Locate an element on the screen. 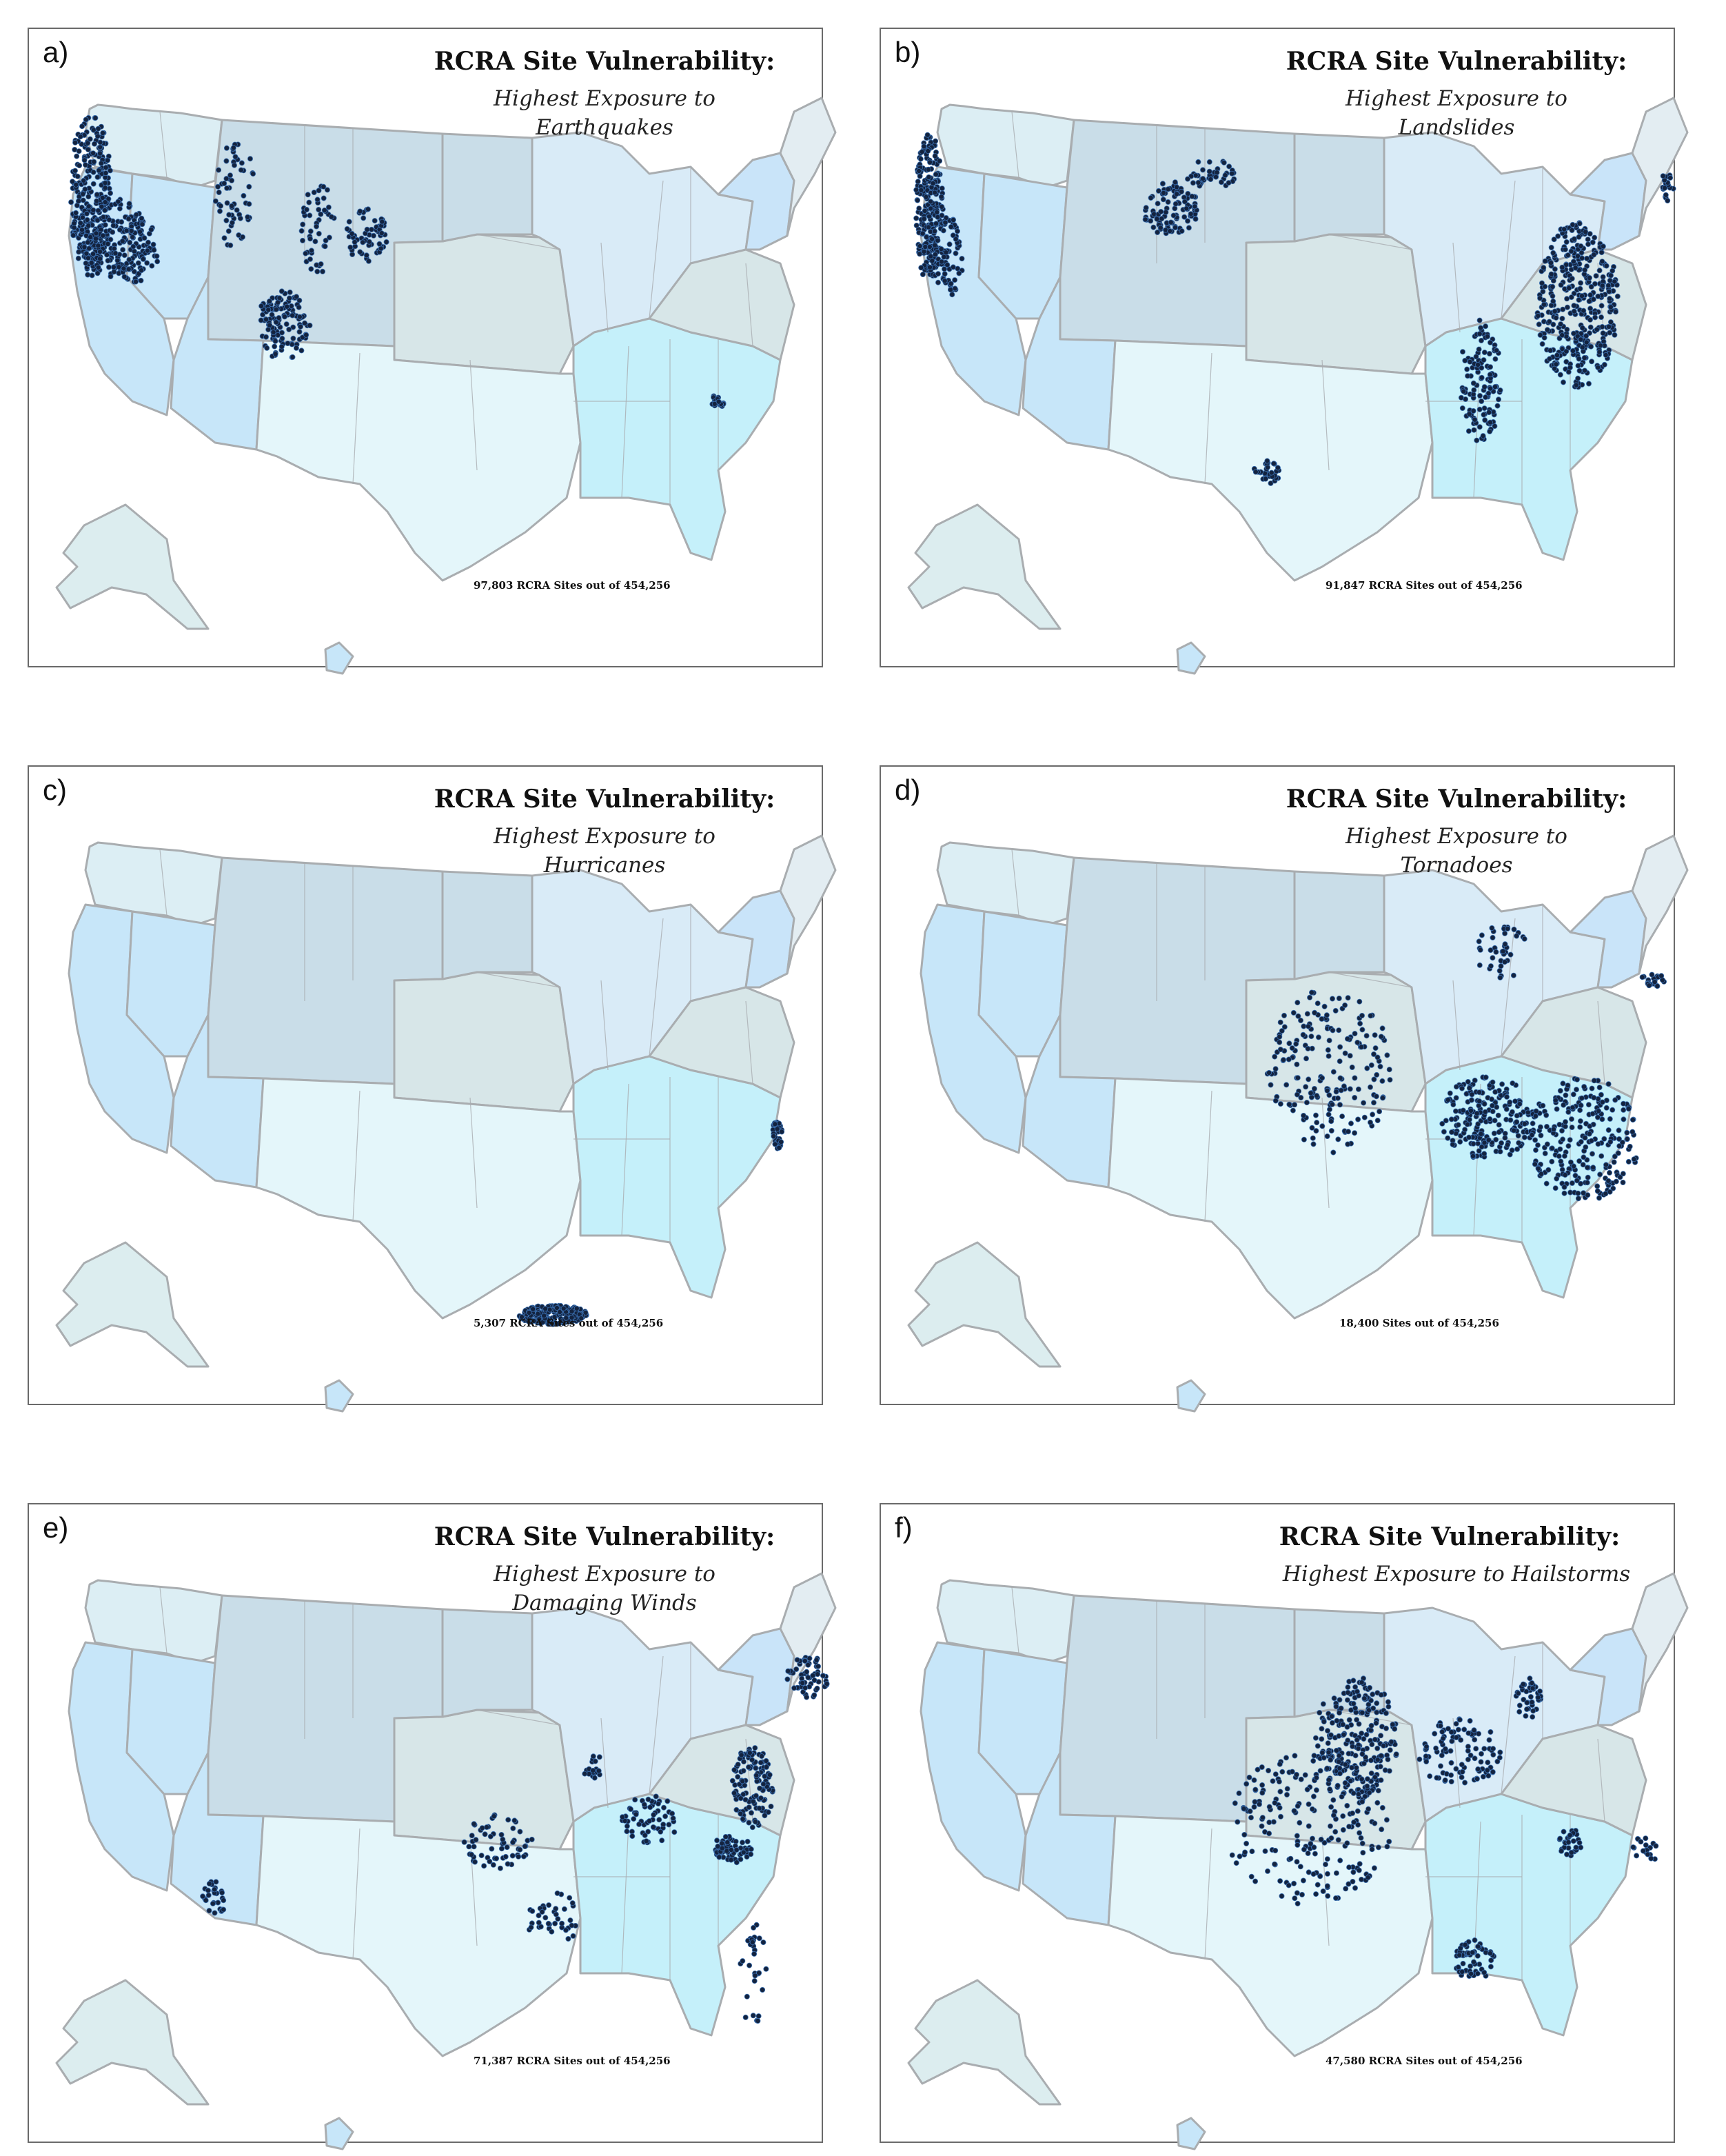 The width and height of the screenshot is (1726, 2156). us-map is located at coordinates (1298, 386).